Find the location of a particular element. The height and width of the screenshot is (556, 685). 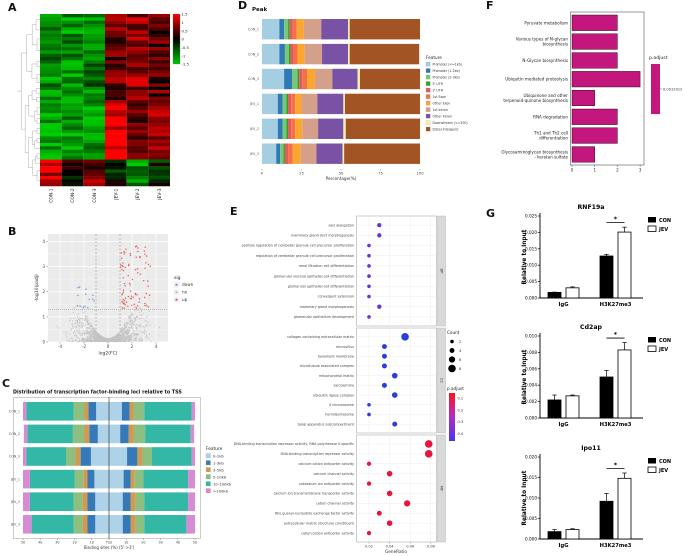

svg-text: p.adjust is located at coordinates (658, 58).